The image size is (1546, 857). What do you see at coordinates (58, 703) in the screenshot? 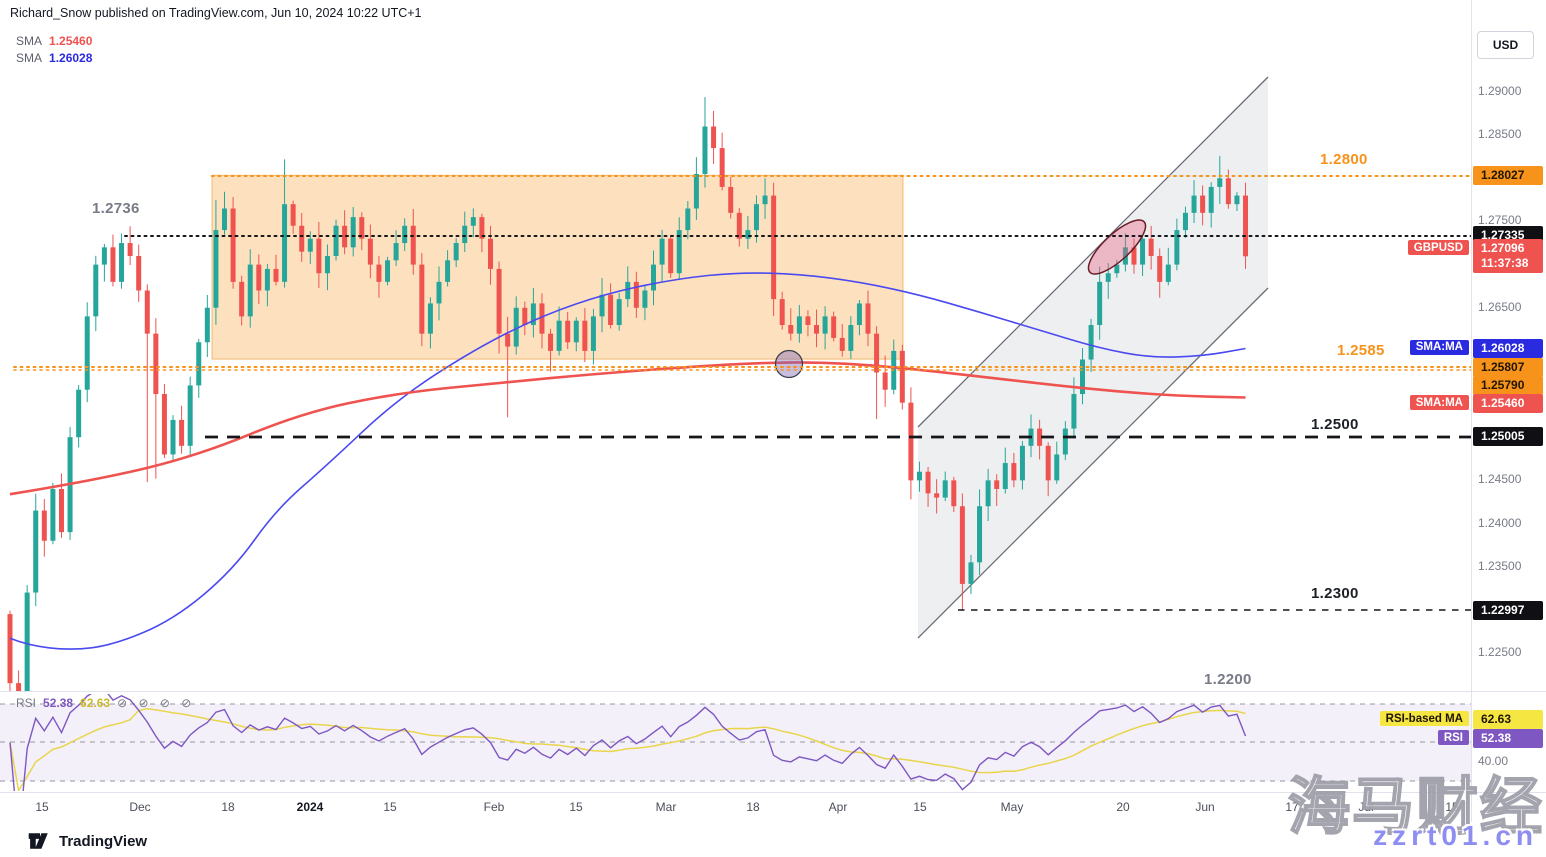
I see `rsi-value: 52.38` at bounding box center [58, 703].